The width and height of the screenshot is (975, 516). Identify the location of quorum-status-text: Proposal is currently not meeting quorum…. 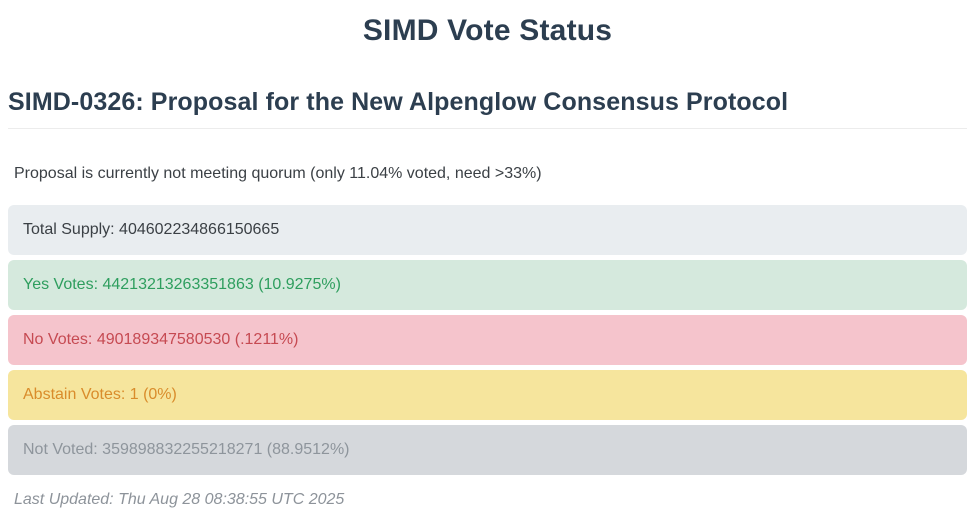
(278, 173).